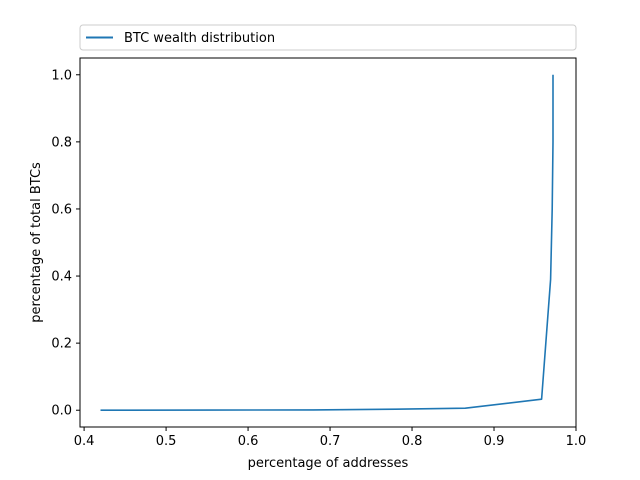 This screenshot has width=640, height=480. Describe the element at coordinates (199, 38) in the screenshot. I see `legend-label: BTC wealth distribution` at that location.